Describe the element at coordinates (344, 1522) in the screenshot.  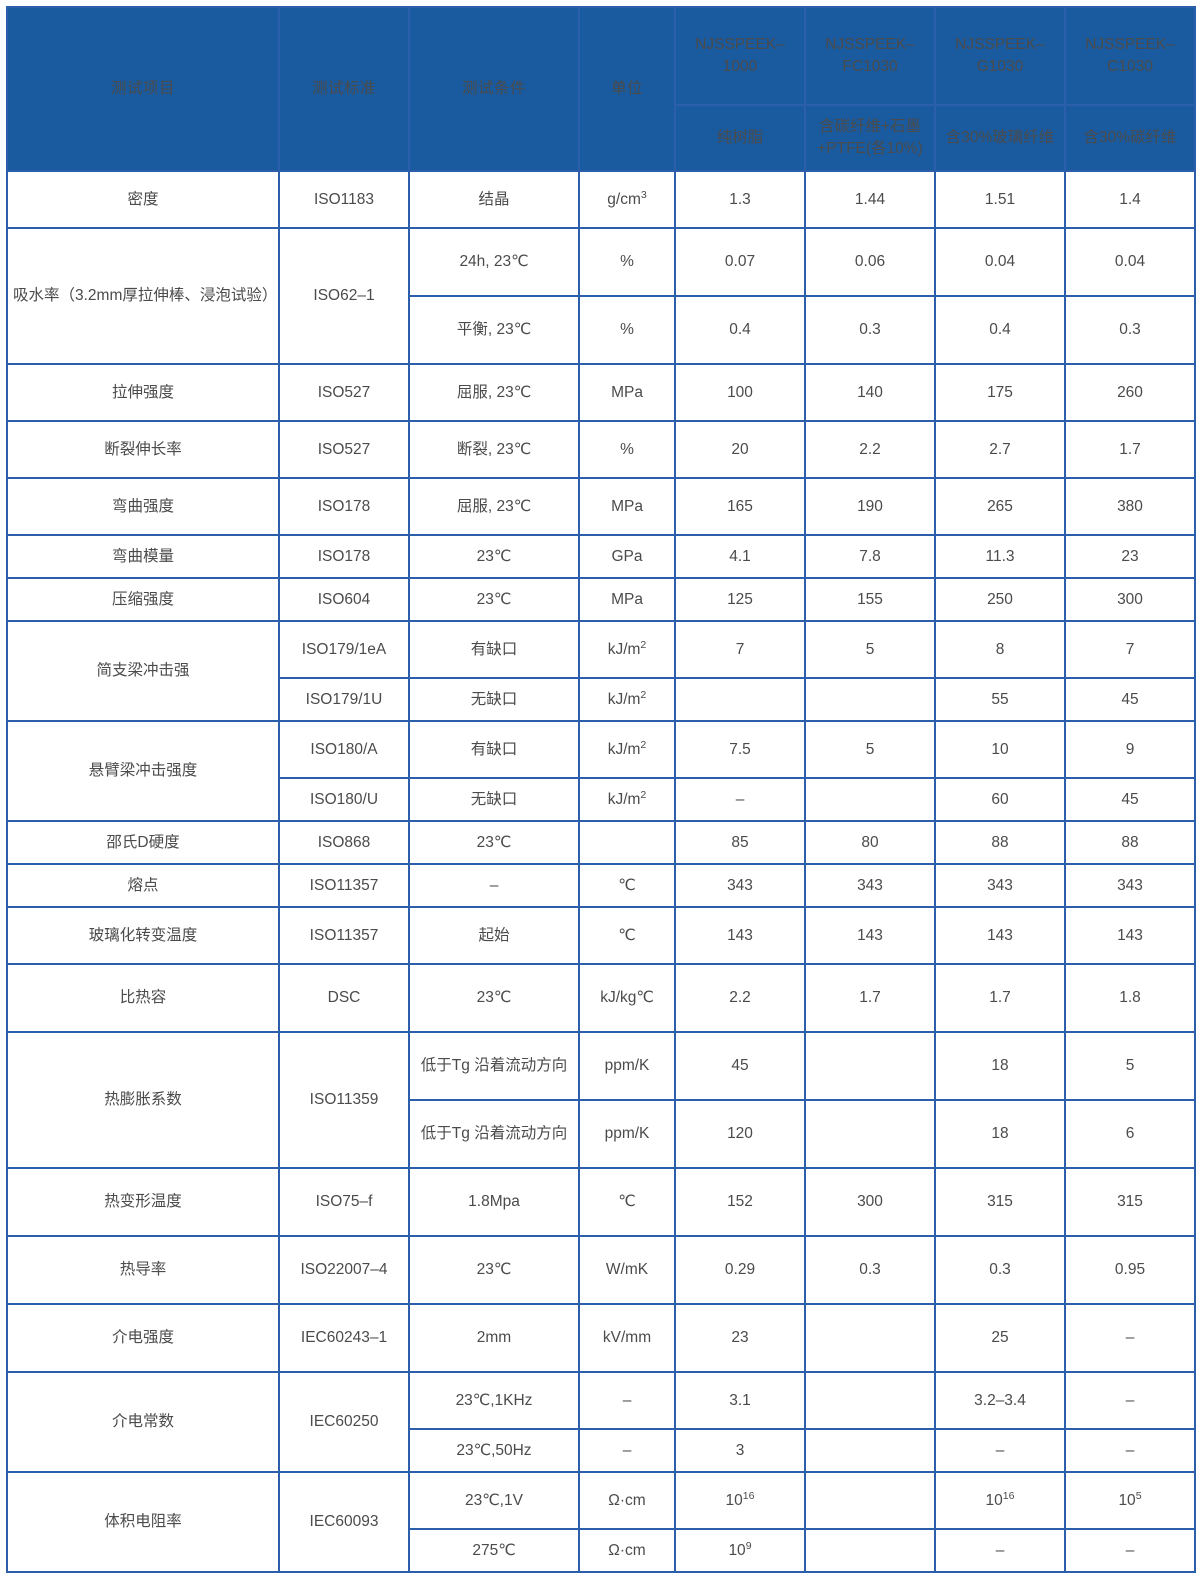
I see `row-test-standard: IEC60093` at that location.